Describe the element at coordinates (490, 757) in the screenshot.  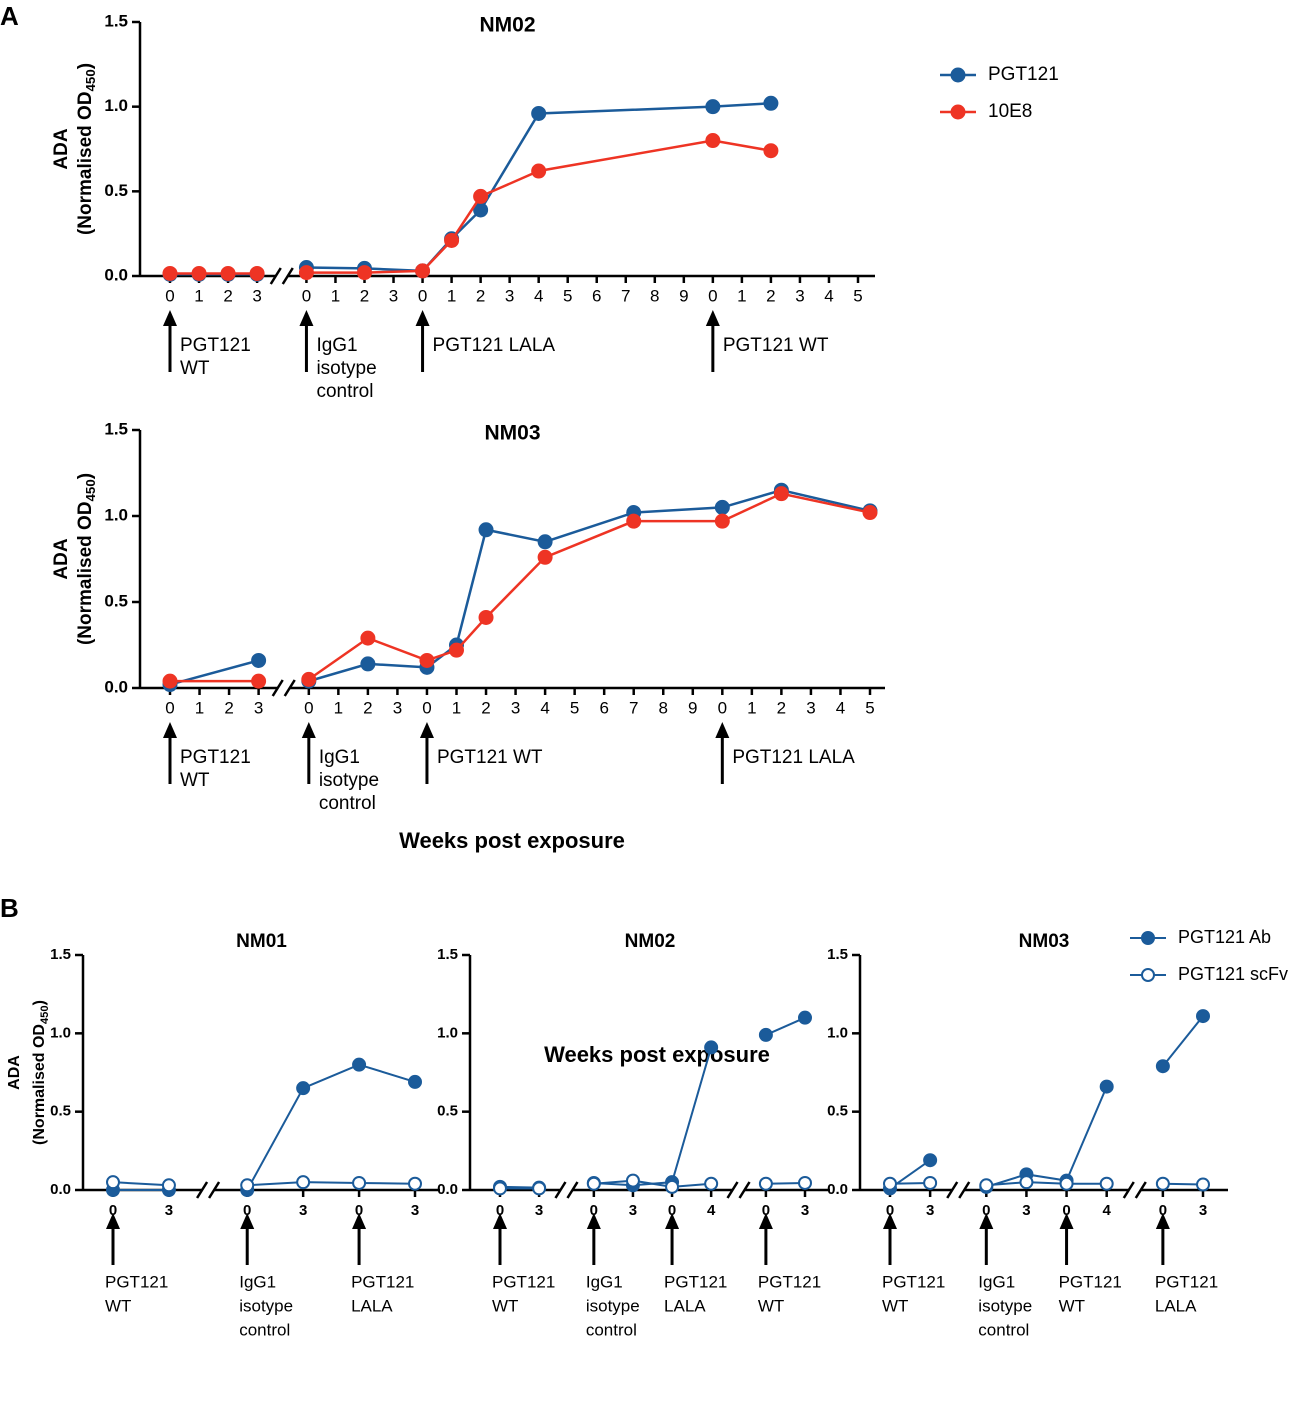
I see `annotation: PGT121 WT` at that location.